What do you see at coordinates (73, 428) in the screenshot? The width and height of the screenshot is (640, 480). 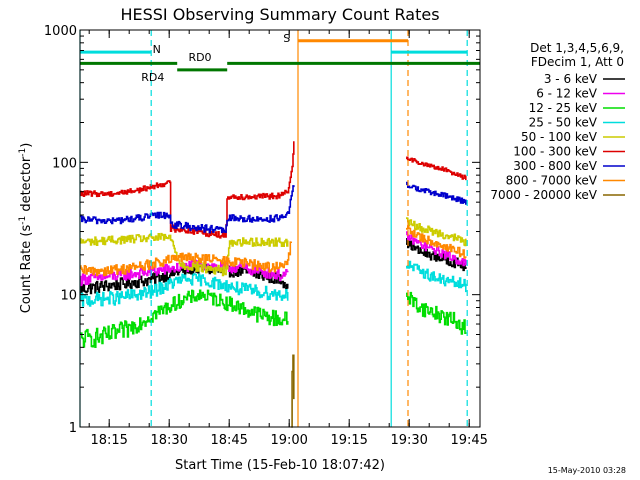 I see `y-tick-label: 1` at bounding box center [73, 428].